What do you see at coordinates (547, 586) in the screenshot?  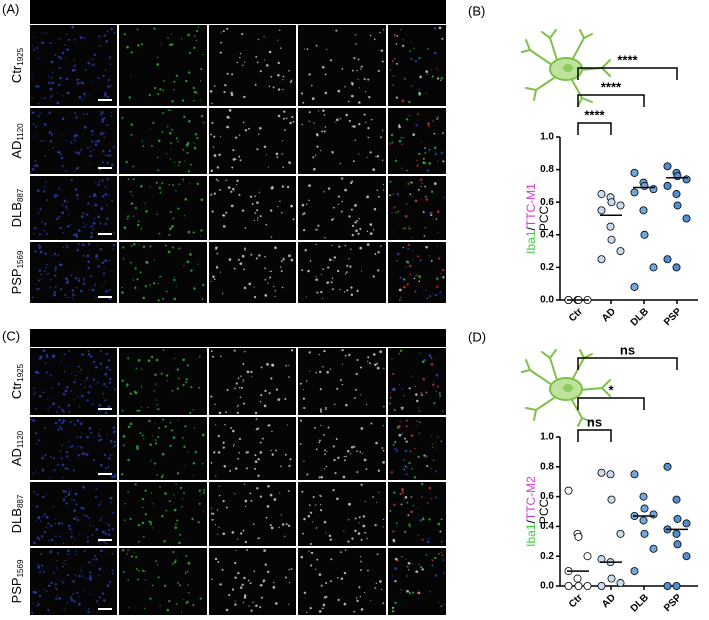 I see `y-tick-label: 0.0` at bounding box center [547, 586].